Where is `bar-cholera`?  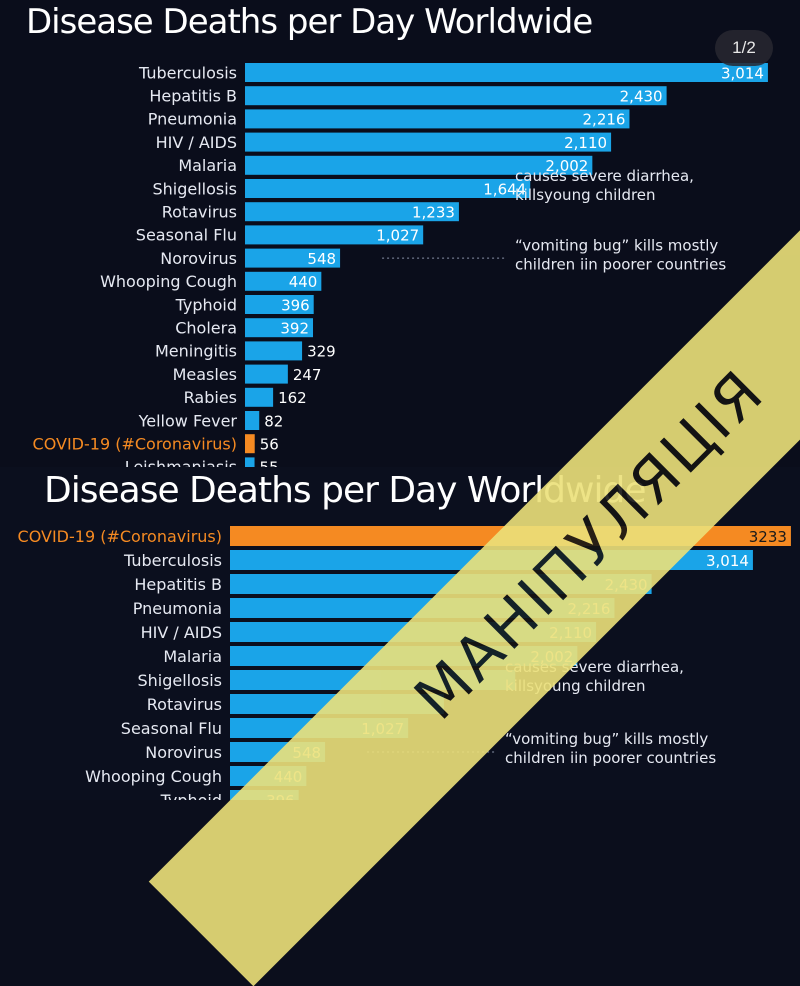 bar-cholera is located at coordinates (279, 328).